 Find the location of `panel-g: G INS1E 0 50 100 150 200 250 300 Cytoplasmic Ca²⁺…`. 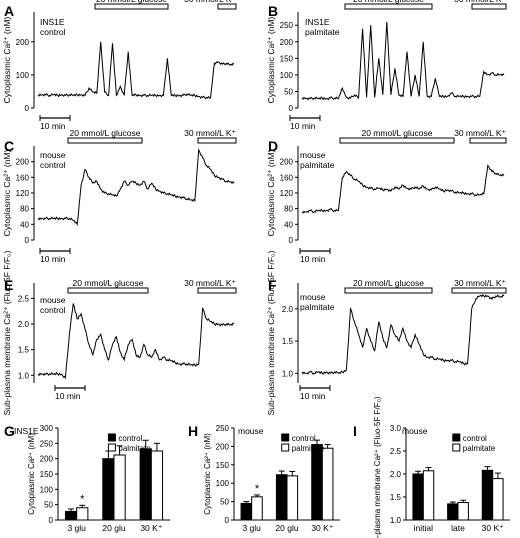

panel-g: G INS1E 0 50 100 150 200 250 300 Cytoplasmic Ca²⁺… is located at coordinates (87, 478).